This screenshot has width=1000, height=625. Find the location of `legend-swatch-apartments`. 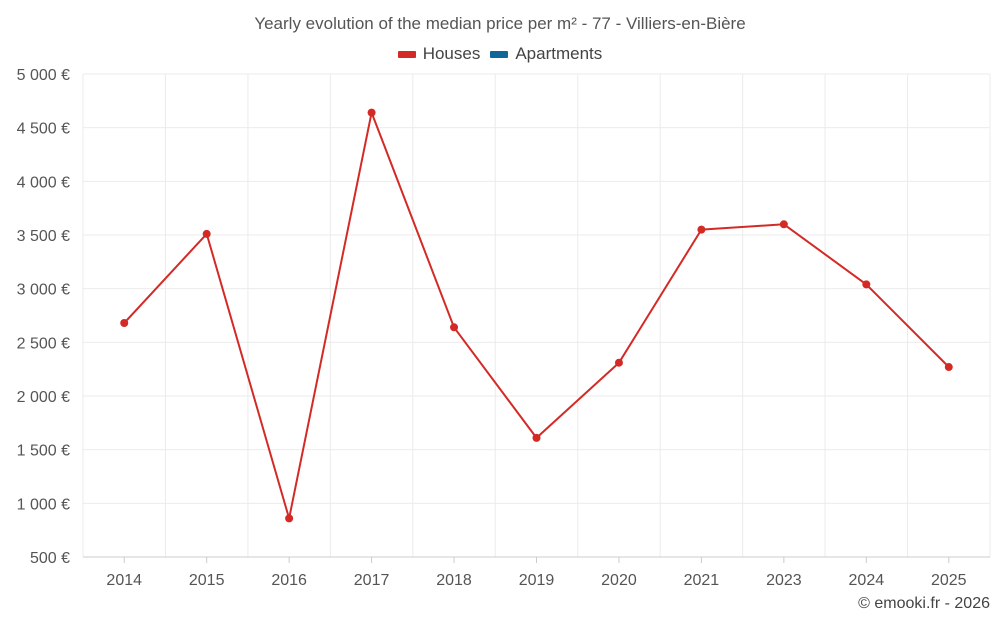

legend-swatch-apartments is located at coordinates (499, 54).